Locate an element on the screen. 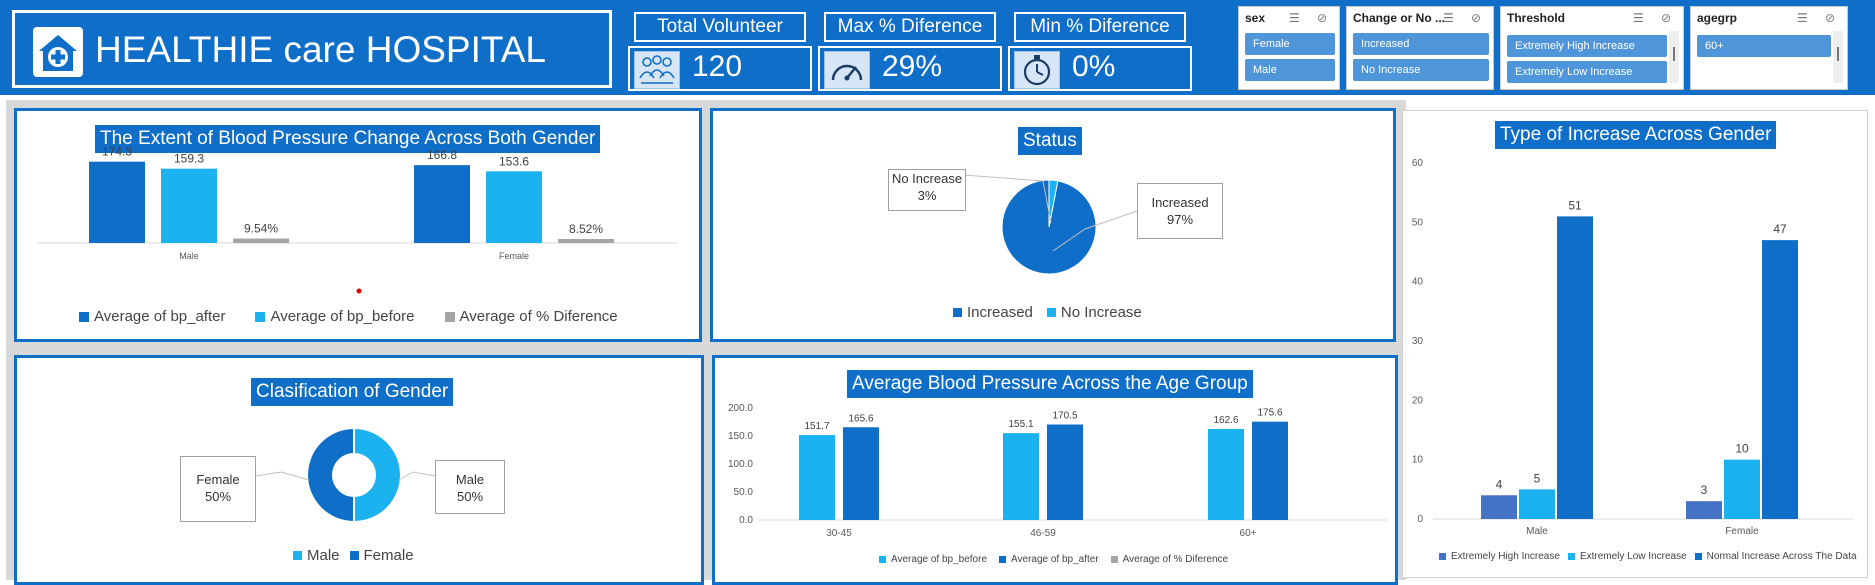 The width and height of the screenshot is (1875, 585). y-tick-label: 150.0 is located at coordinates (740, 436).